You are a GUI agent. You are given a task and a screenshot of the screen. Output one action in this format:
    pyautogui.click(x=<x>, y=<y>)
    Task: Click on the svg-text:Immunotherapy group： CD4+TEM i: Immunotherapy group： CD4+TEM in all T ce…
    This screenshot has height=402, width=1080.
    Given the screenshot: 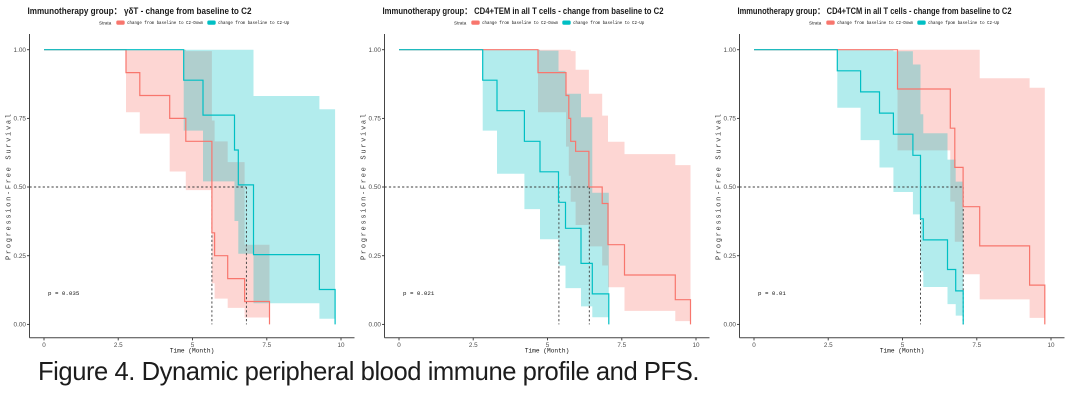 What is the action you would take?
    pyautogui.click(x=523, y=11)
    